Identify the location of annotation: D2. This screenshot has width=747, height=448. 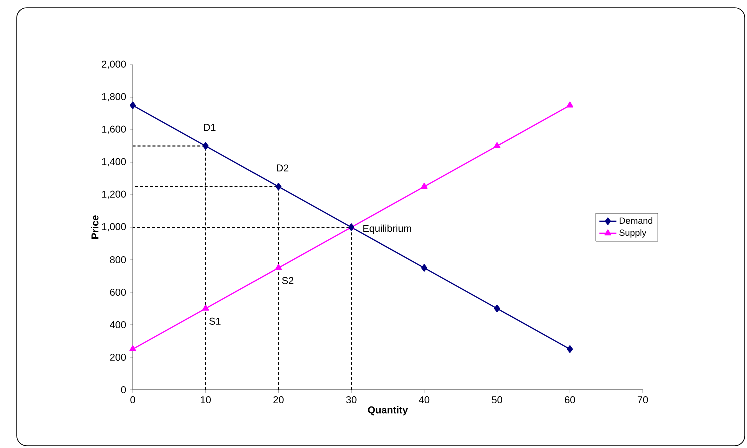
(283, 168).